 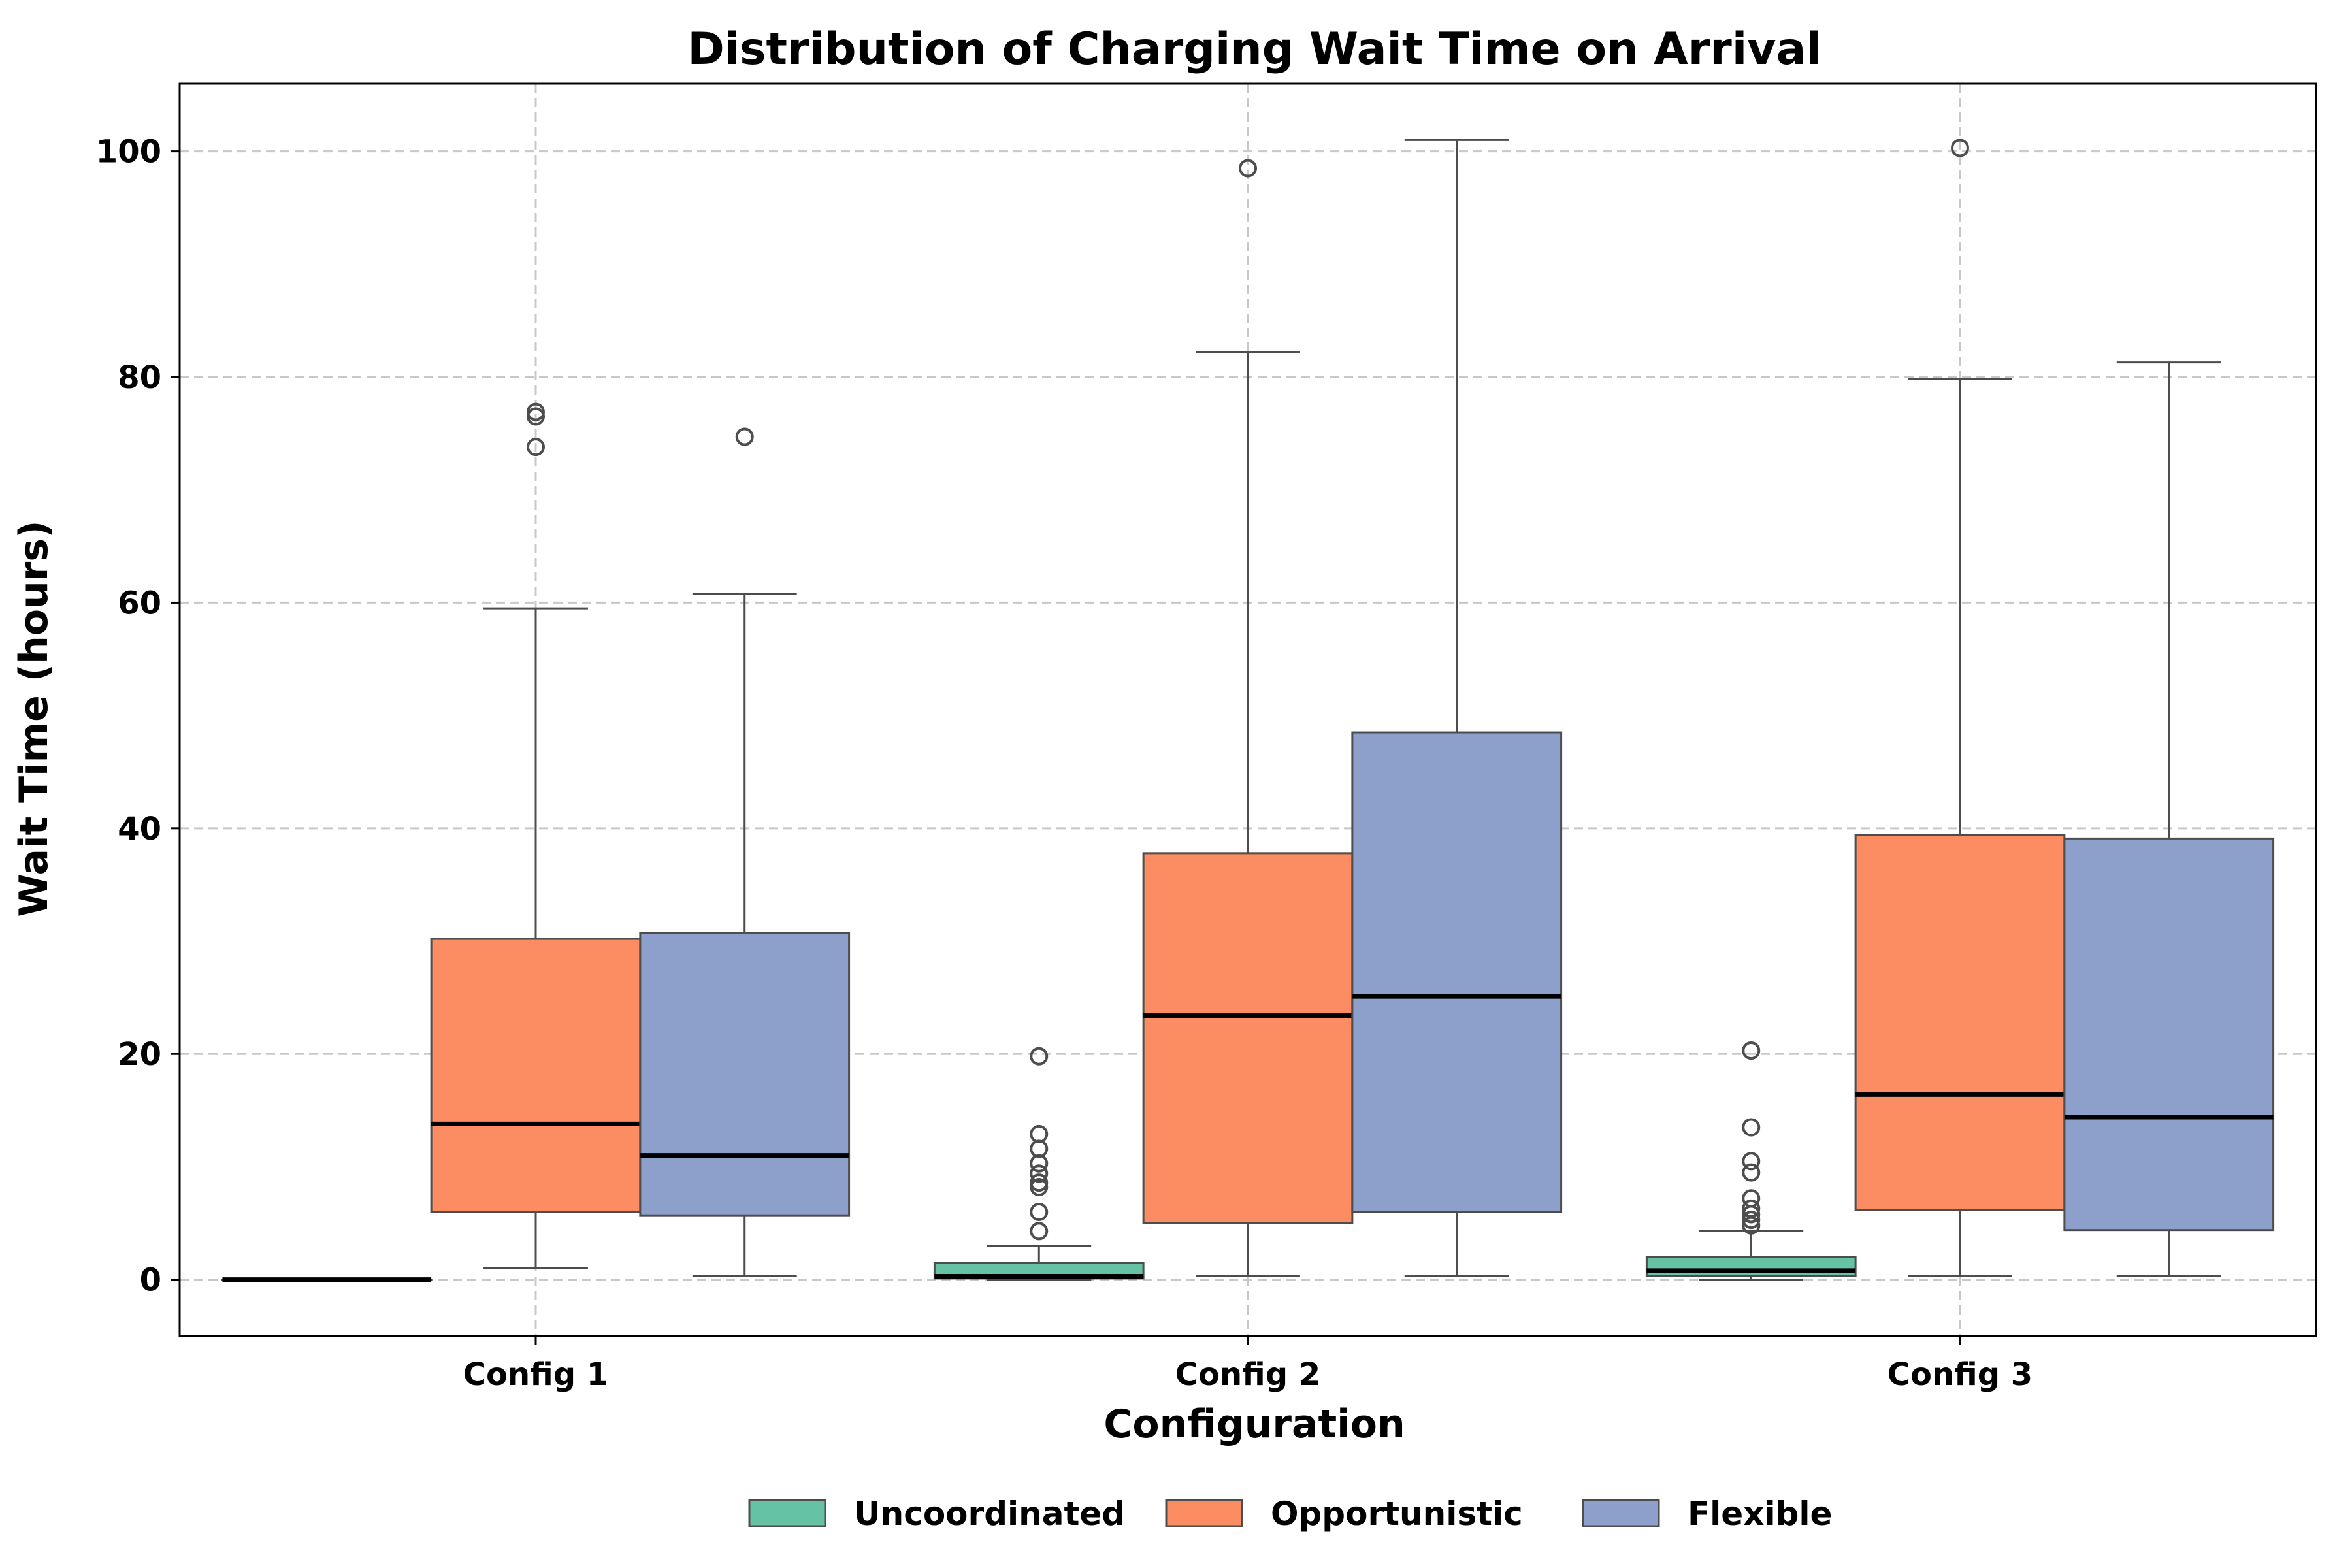 What do you see at coordinates (1247, 1374) in the screenshot?
I see `x-tick-label: Config 2` at bounding box center [1247, 1374].